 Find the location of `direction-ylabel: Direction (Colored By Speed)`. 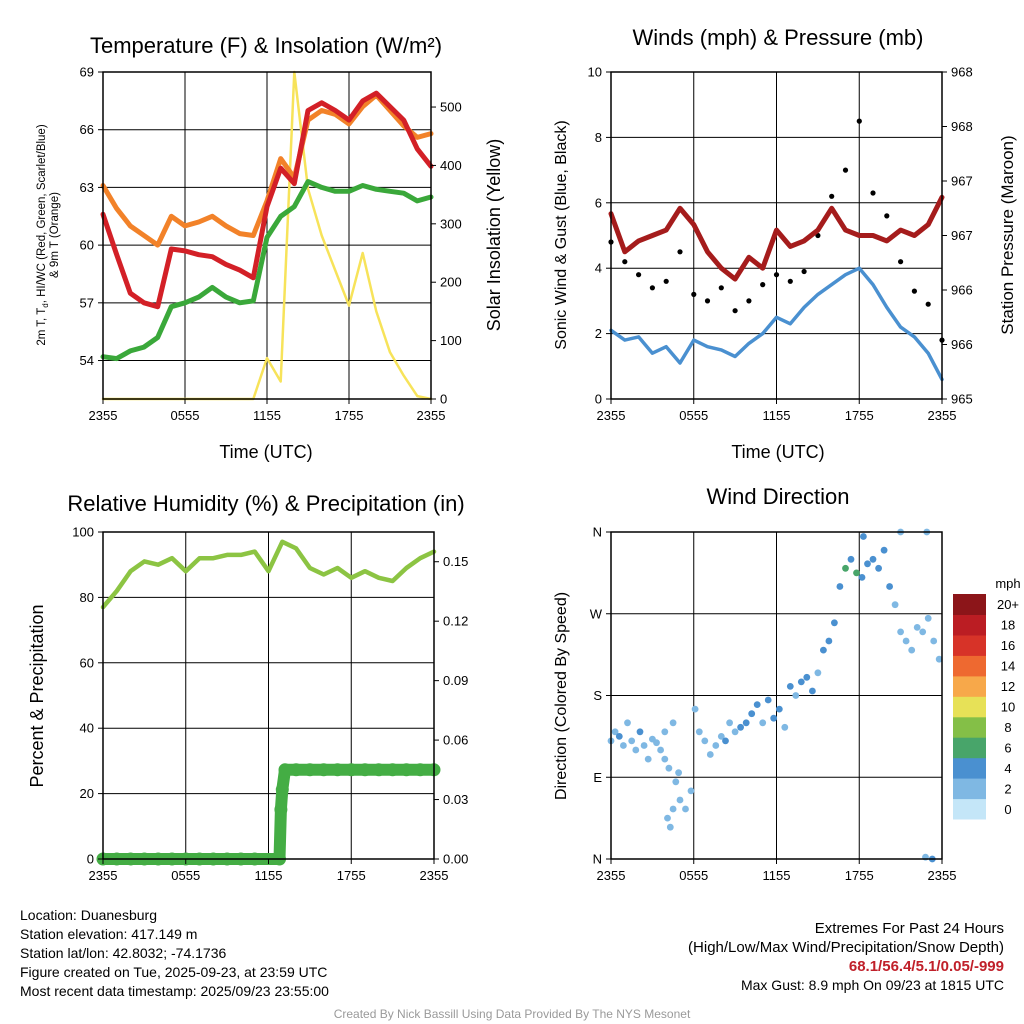

direction-ylabel: Direction (Colored By Speed) is located at coordinates (561, 696).